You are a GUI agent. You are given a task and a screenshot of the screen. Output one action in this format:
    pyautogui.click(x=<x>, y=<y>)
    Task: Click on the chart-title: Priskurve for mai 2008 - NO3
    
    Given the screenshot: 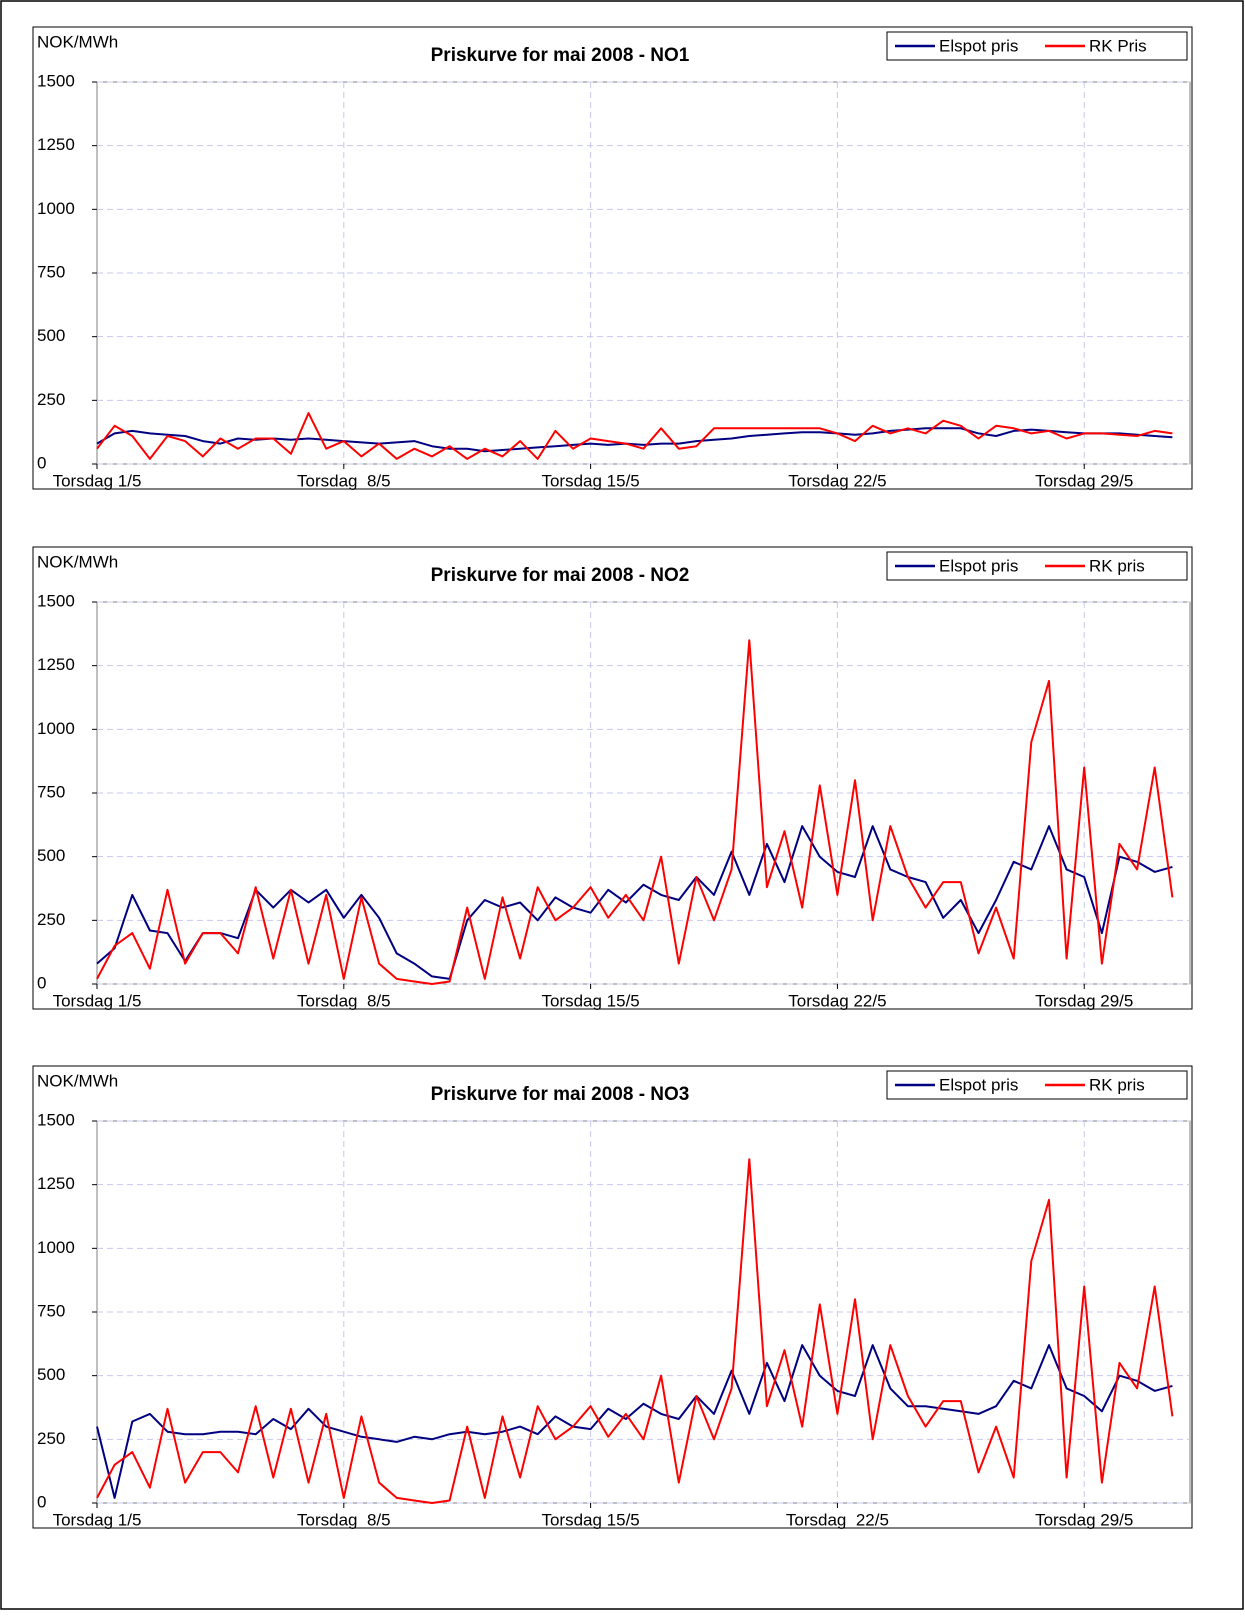 What is the action you would take?
    pyautogui.click(x=560, y=1094)
    